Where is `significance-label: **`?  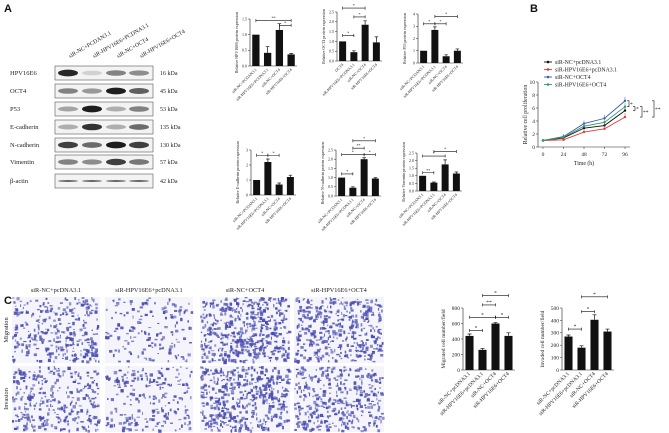
significance-label: ** is located at coordinates (359, 145).